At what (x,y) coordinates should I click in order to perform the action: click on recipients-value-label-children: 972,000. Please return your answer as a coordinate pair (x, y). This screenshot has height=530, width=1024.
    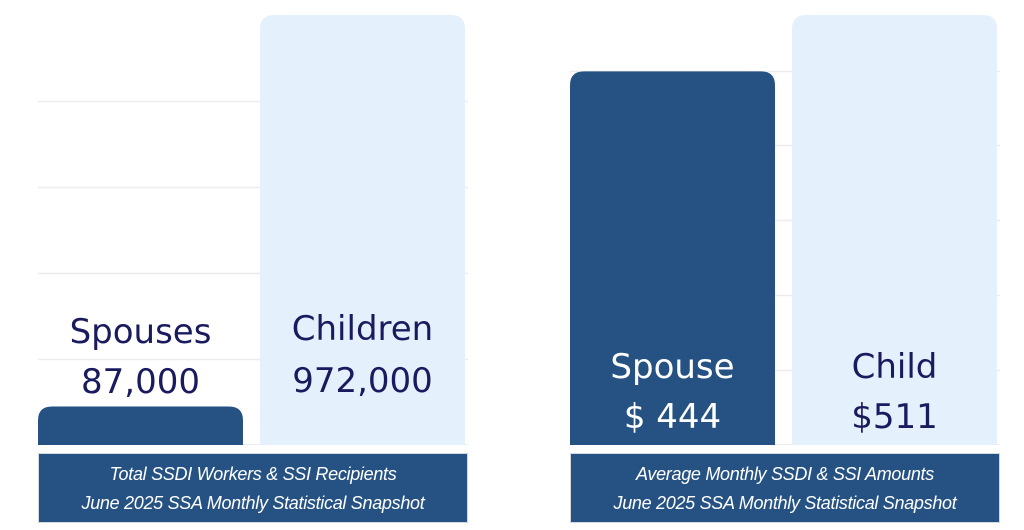
    Looking at the image, I should click on (362, 381).